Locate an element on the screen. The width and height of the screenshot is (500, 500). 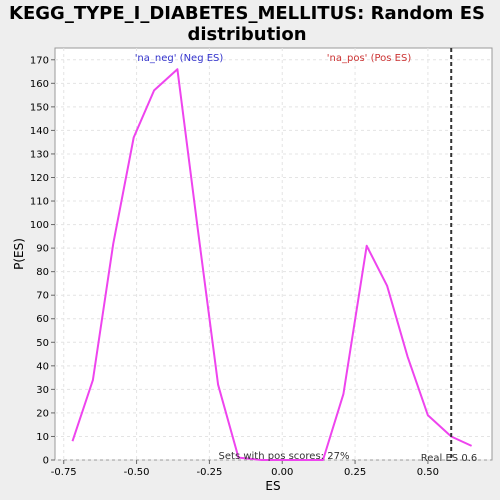
x-tick-label: 0.25 is located at coordinates (355, 472).